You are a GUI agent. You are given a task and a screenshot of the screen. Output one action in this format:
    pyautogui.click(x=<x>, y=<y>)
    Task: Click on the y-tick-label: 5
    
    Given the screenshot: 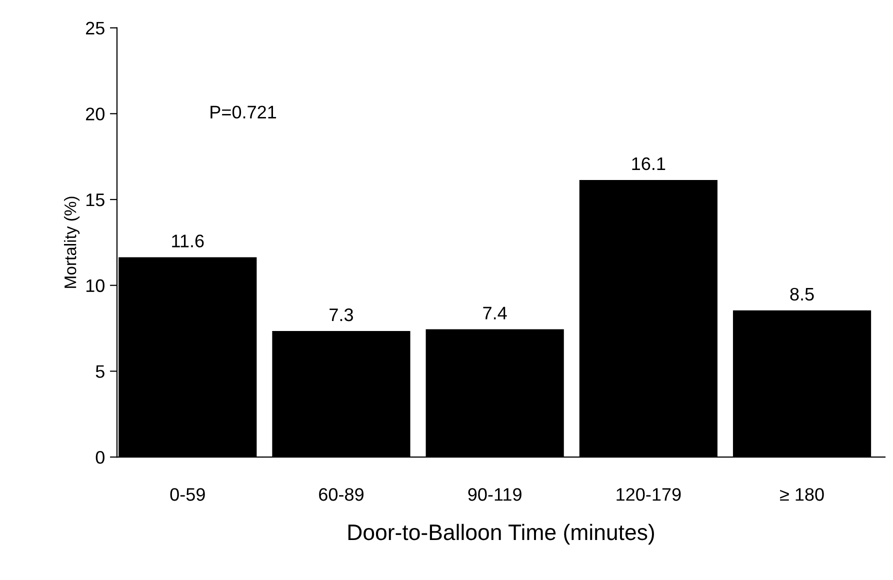 What is the action you would take?
    pyautogui.click(x=100, y=371)
    